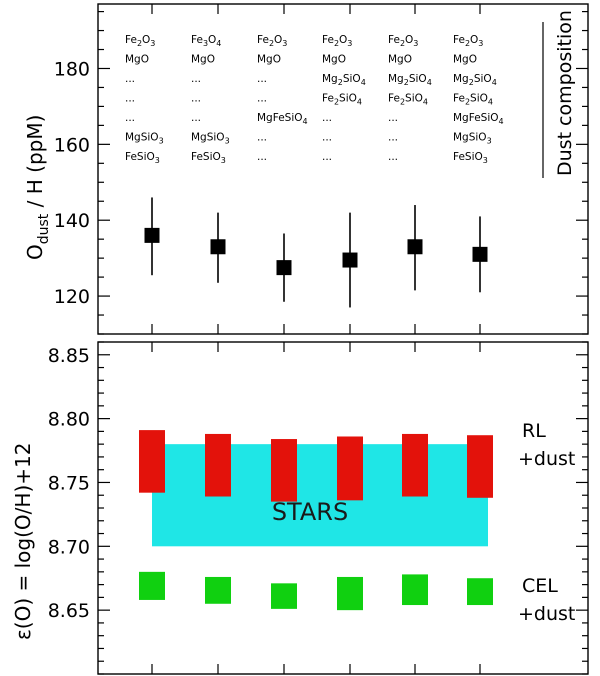 The width and height of the screenshot is (600, 676). I want to click on top-y-tick-label: 140, so click(72, 221).